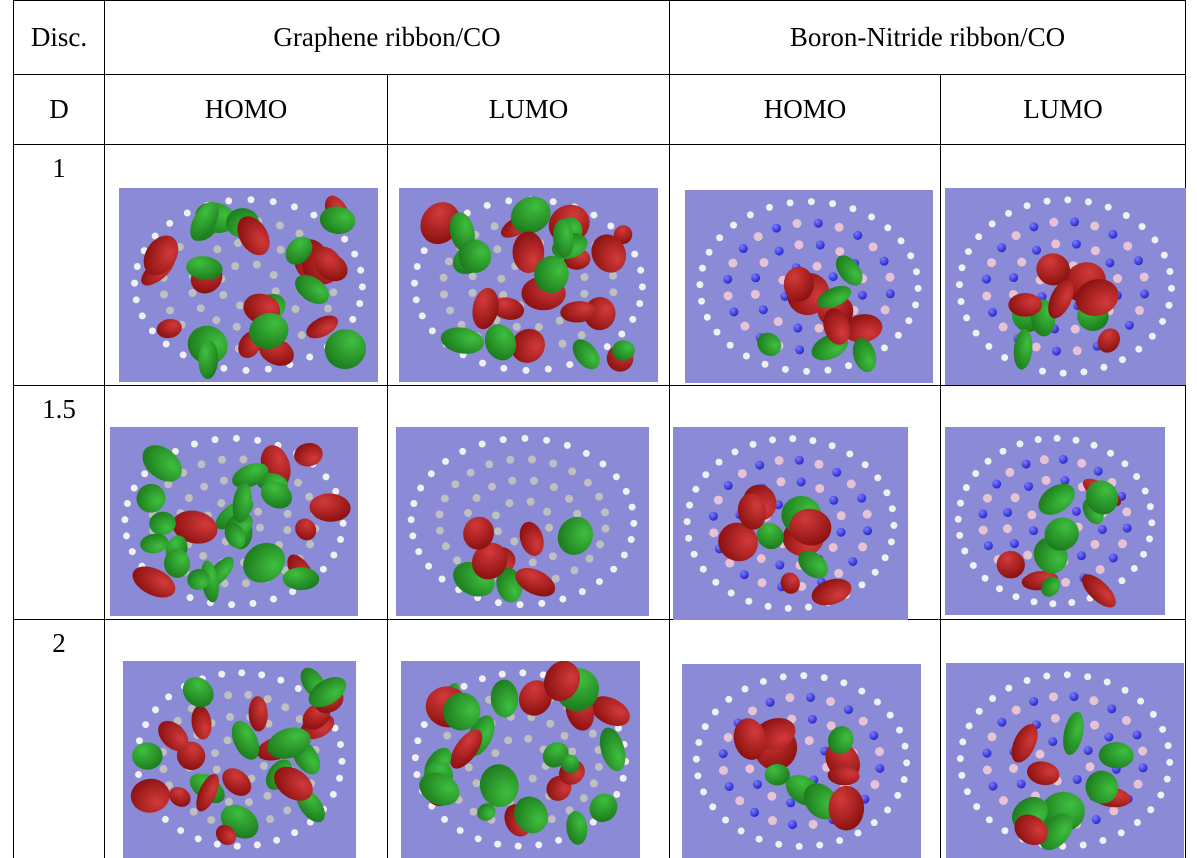 The height and width of the screenshot is (858, 1197). I want to click on bn-homo-header: HOMO, so click(805, 109).